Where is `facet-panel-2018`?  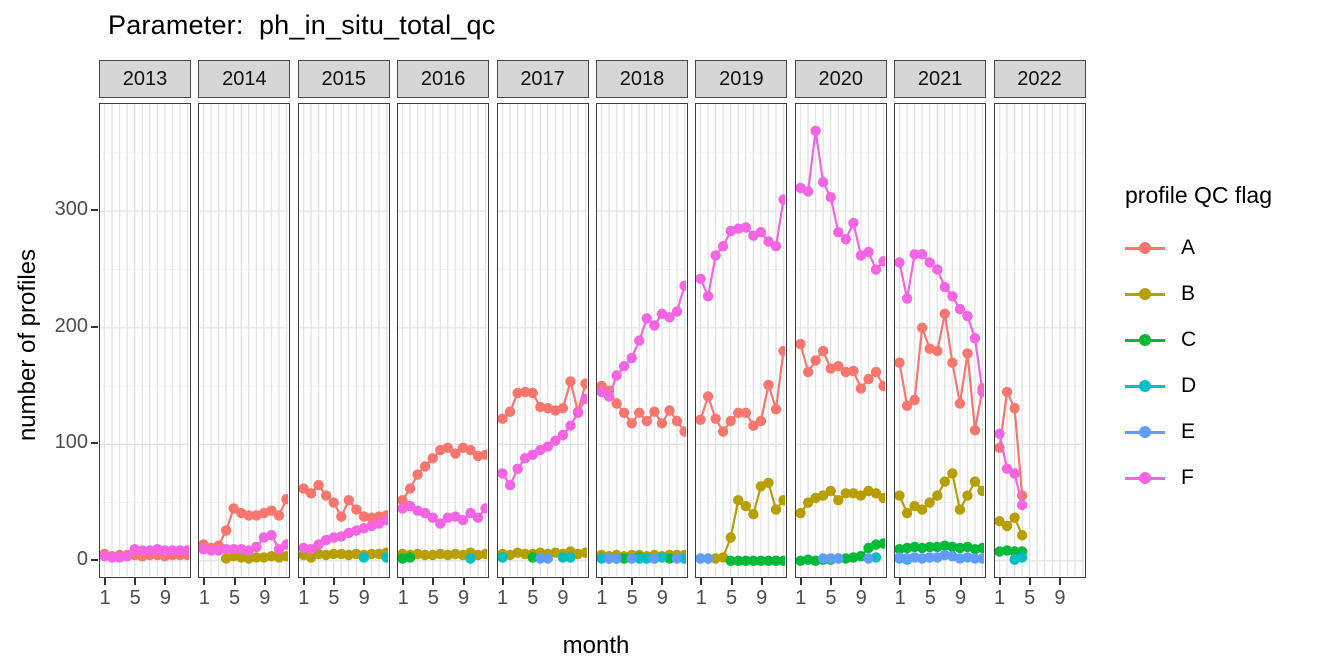
facet-panel-2018 is located at coordinates (641, 340).